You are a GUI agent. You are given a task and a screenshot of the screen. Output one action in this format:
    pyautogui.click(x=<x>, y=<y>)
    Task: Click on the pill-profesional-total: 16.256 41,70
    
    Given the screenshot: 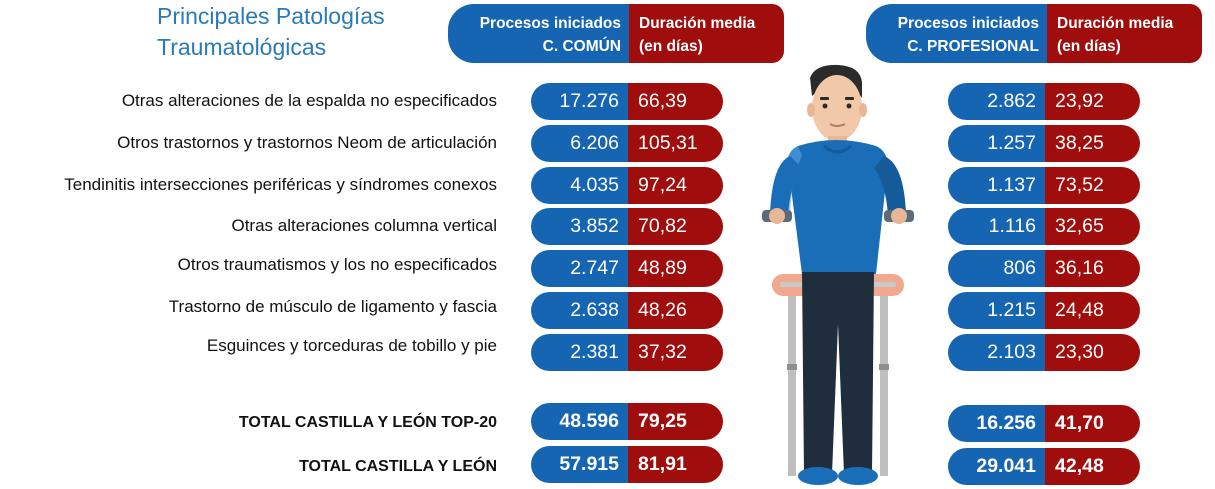 What is the action you would take?
    pyautogui.click(x=1044, y=423)
    